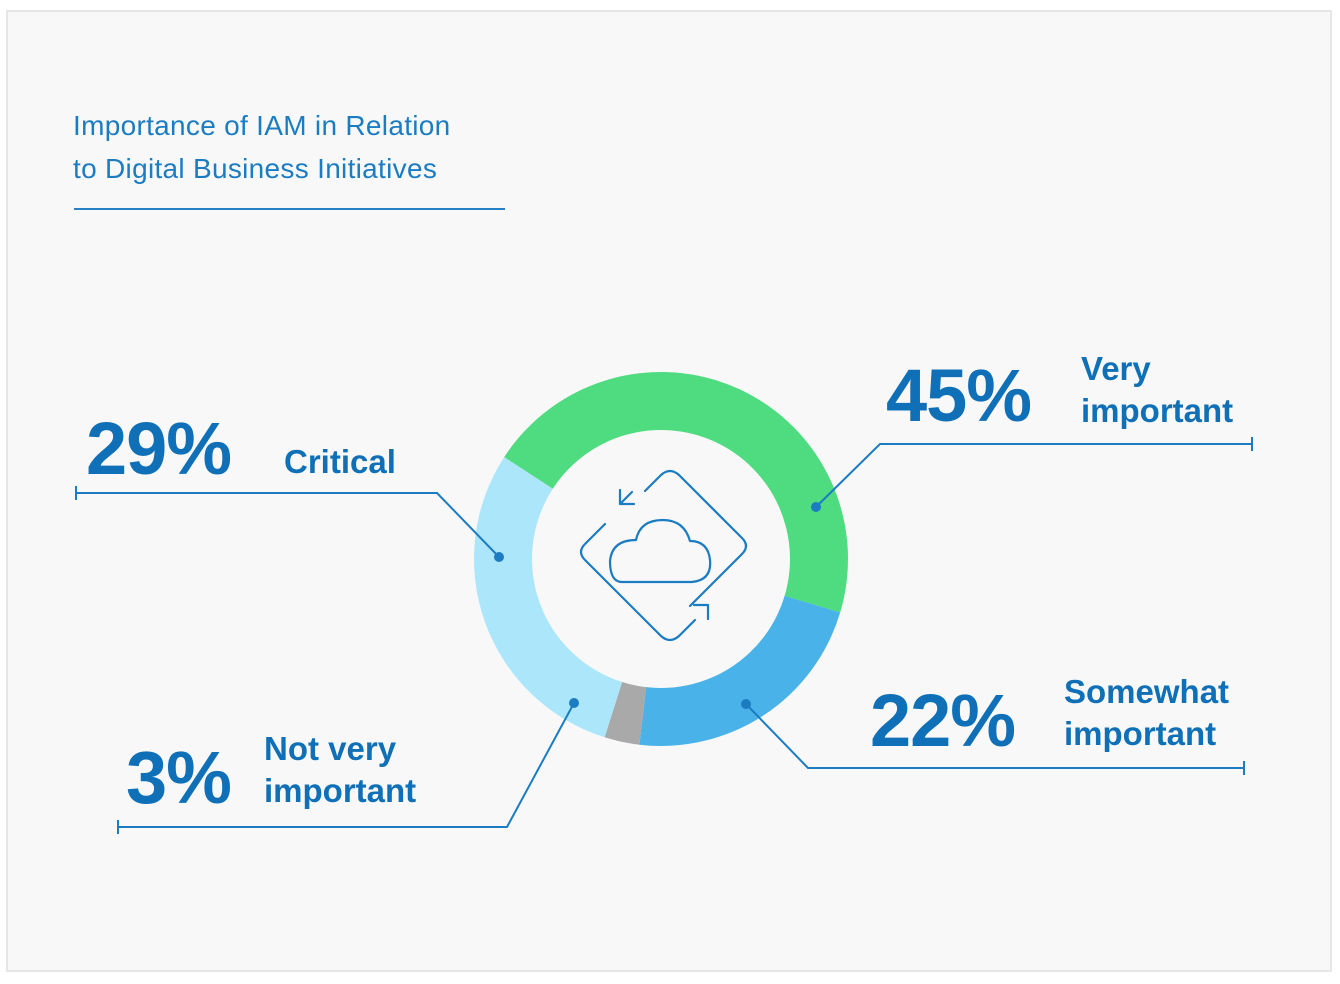 Image resolution: width=1340 pixels, height=984 pixels. Describe the element at coordinates (289, 209) in the screenshot. I see `title-underline` at that location.